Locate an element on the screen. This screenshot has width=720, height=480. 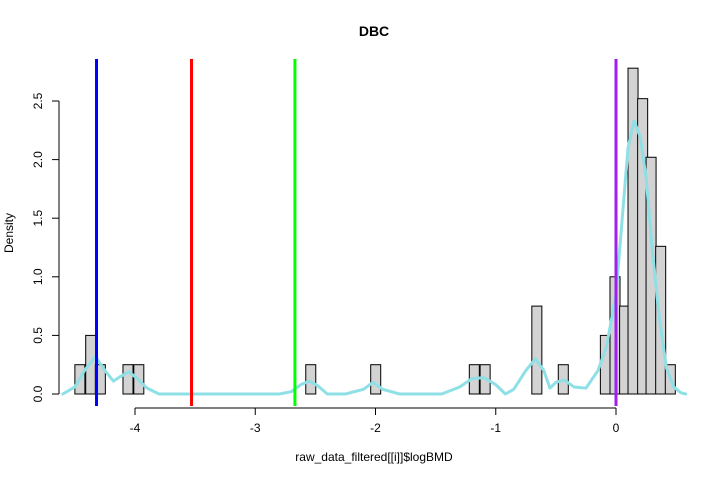
chart-title: DBC is located at coordinates (374, 31).